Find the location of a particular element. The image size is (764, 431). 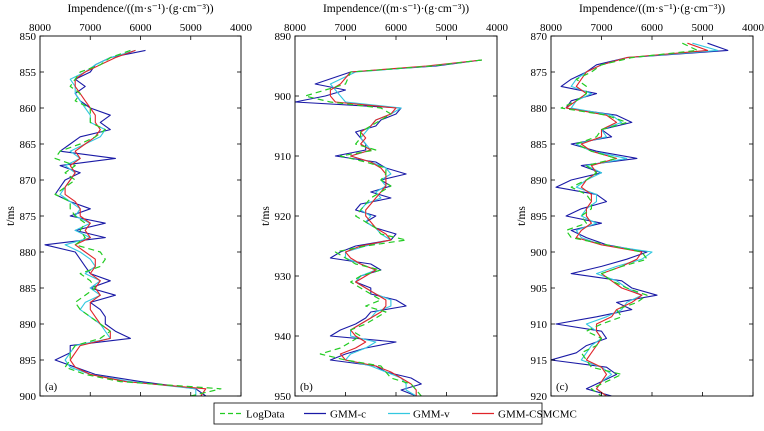

legend-item-gmm-v: GMM-v is located at coordinates (419, 415).